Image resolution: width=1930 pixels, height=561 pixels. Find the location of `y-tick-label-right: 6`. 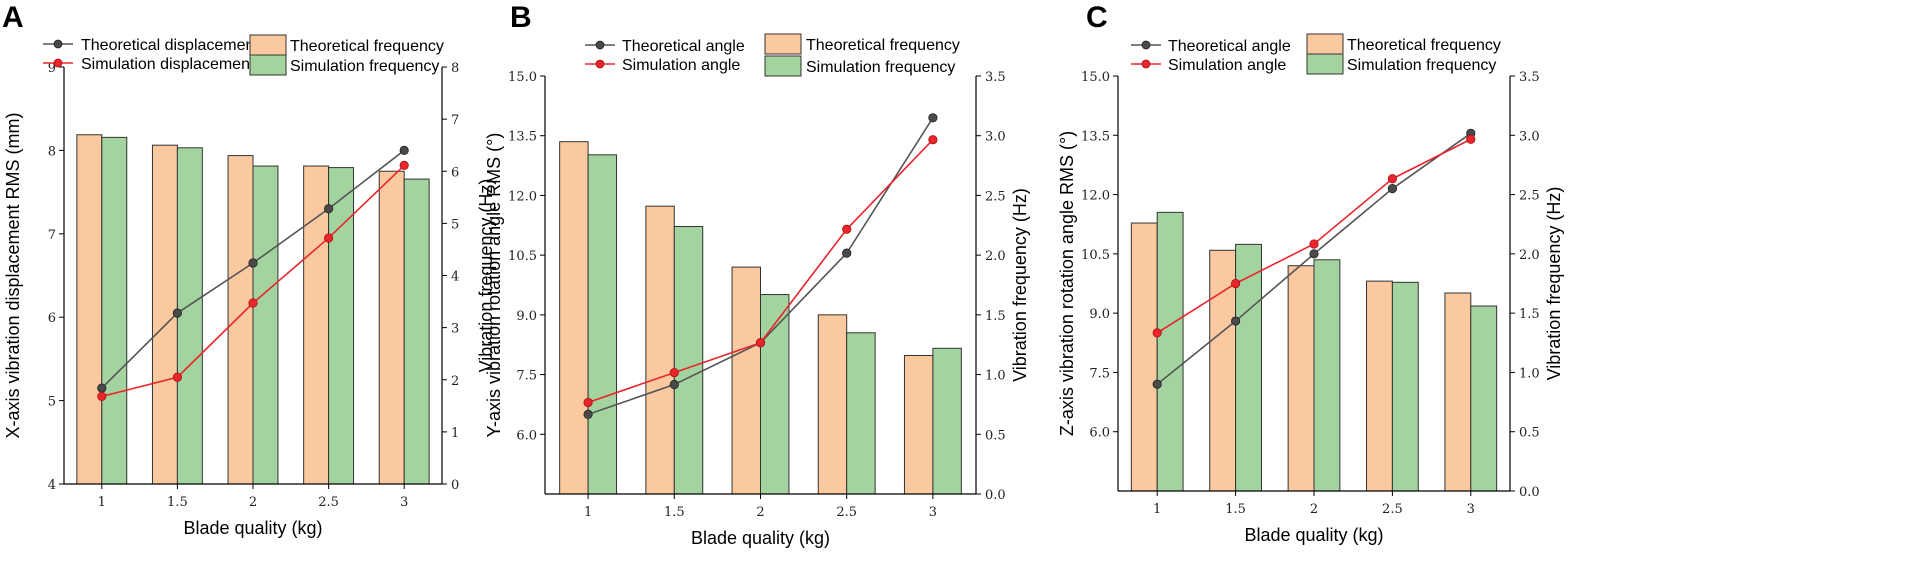

y-tick-label-right: 6 is located at coordinates (455, 172).